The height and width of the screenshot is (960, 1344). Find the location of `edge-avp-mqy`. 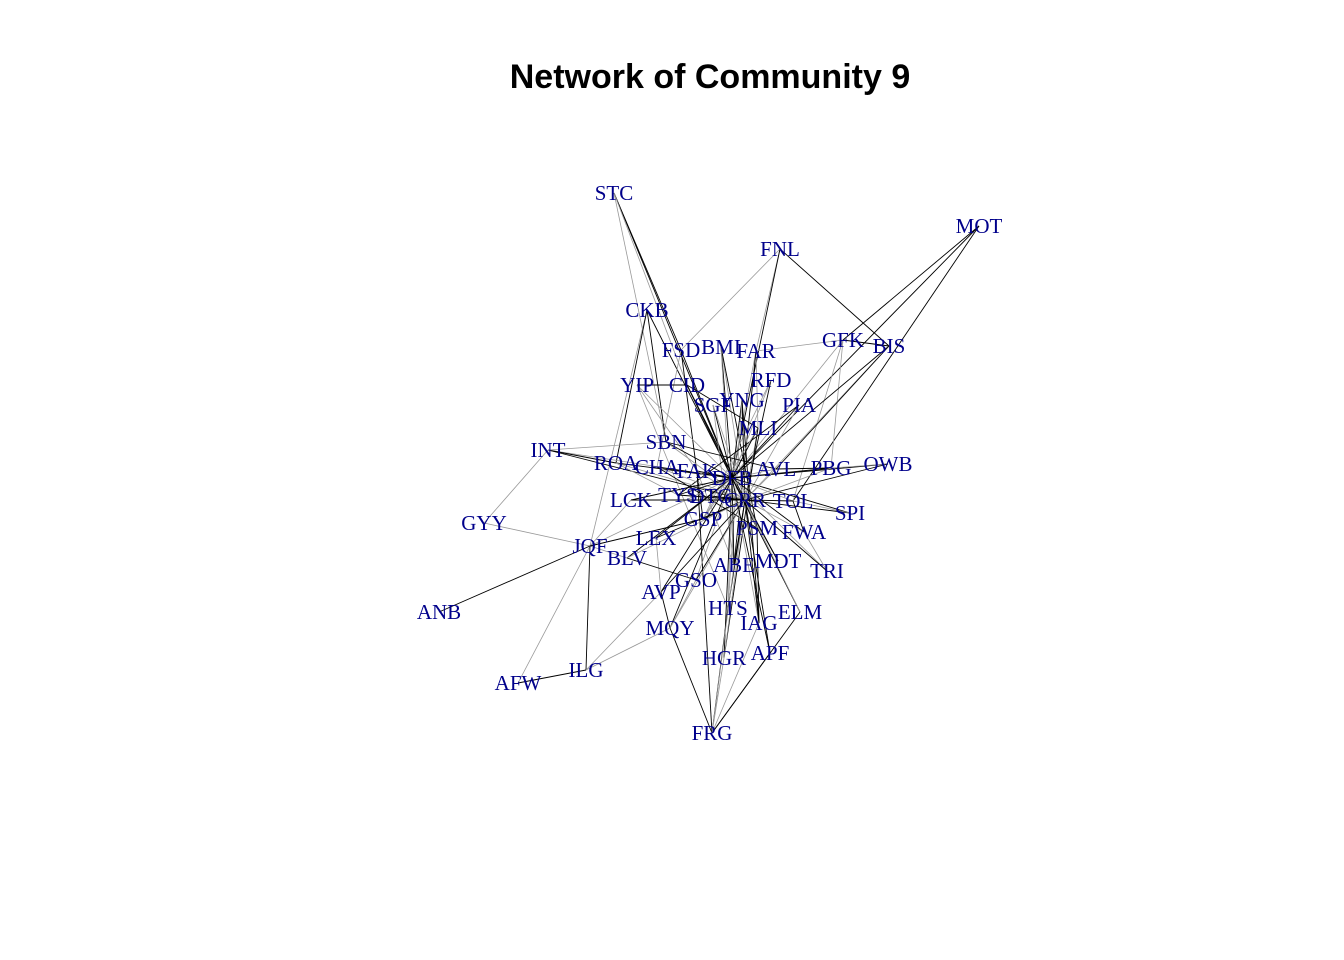

edge-avp-mqy is located at coordinates (665, 610).